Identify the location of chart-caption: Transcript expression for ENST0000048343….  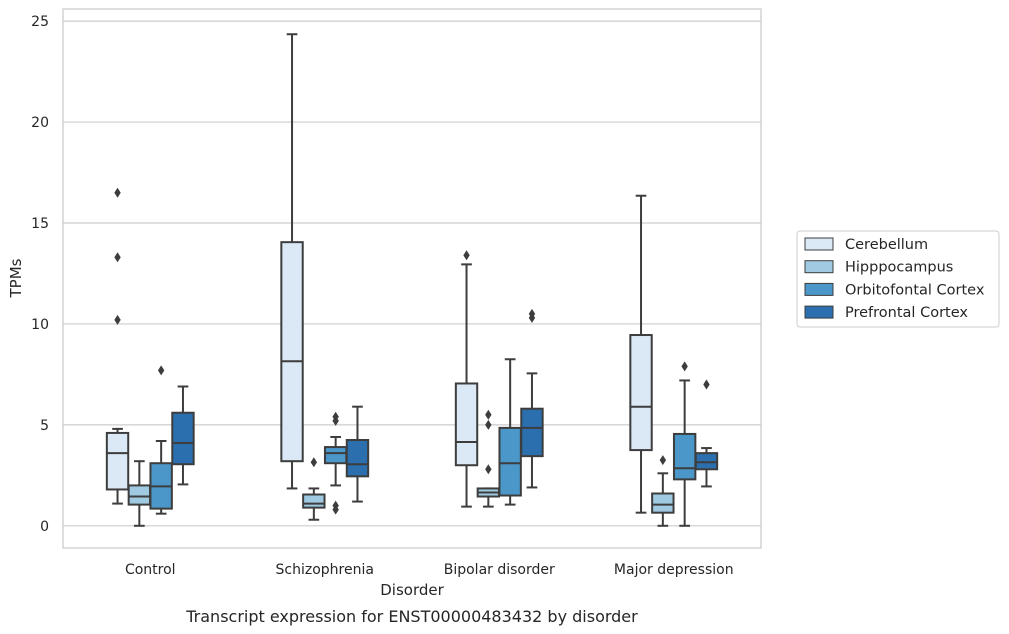
(411, 616).